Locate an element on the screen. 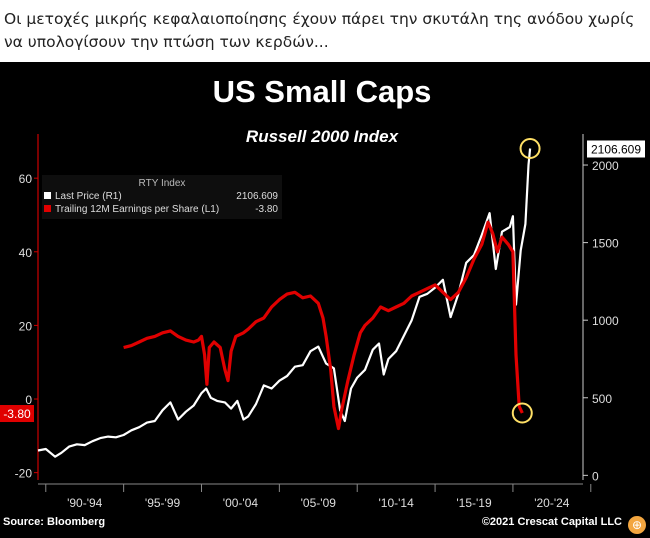 This screenshot has height=538, width=650. left-tick-label: -20 is located at coordinates (24, 474).